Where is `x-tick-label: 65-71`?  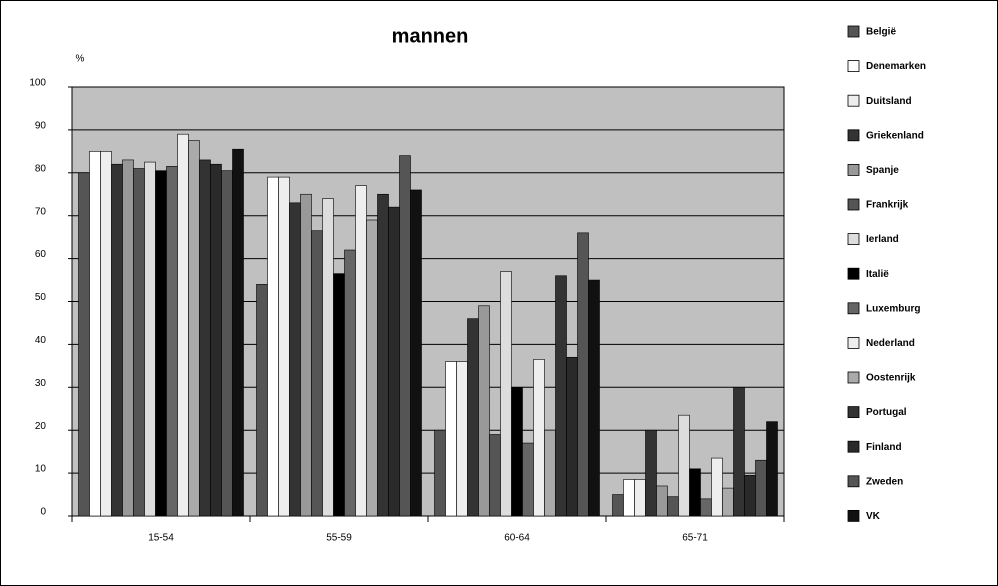
x-tick-label: 65-71 is located at coordinates (695, 538).